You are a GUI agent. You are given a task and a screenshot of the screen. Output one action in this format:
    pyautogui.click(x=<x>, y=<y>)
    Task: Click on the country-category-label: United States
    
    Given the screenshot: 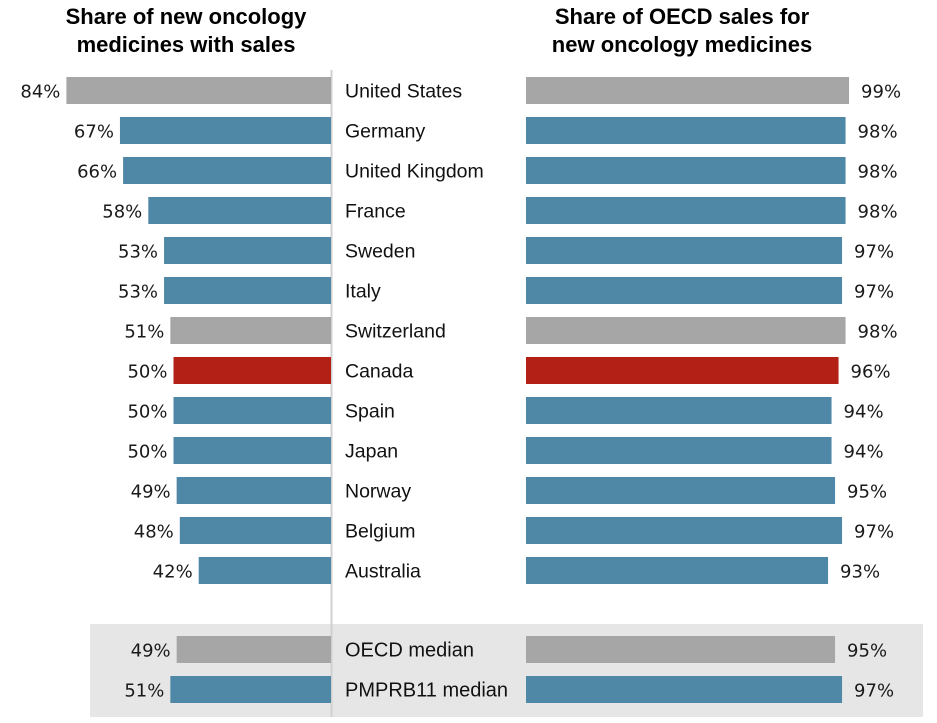 What is the action you would take?
    pyautogui.click(x=403, y=92)
    